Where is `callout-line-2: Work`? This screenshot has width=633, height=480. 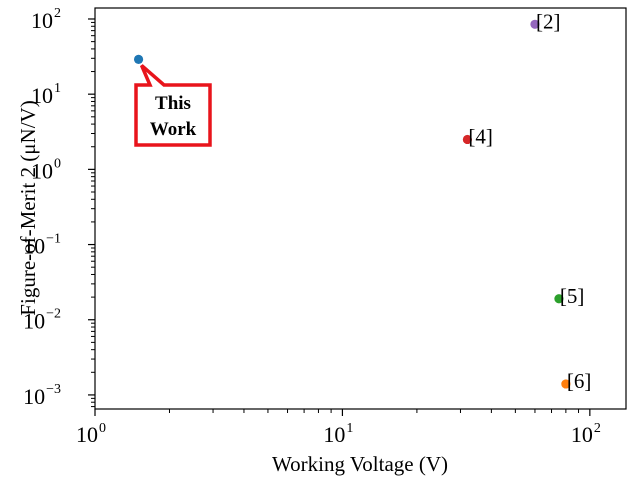 callout-line-2: Work is located at coordinates (173, 129).